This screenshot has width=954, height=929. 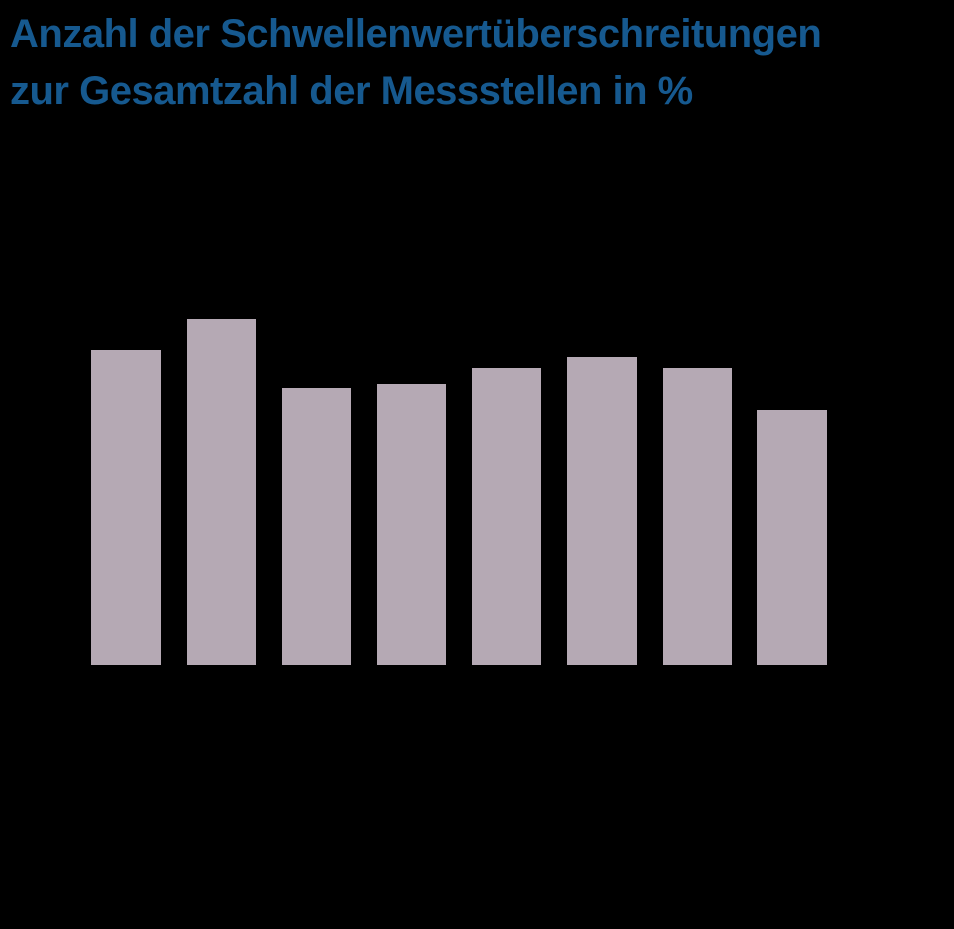 I want to click on chart-title-line-2: zur Gesamtzahl der Messstellen in %, so click(x=351, y=91).